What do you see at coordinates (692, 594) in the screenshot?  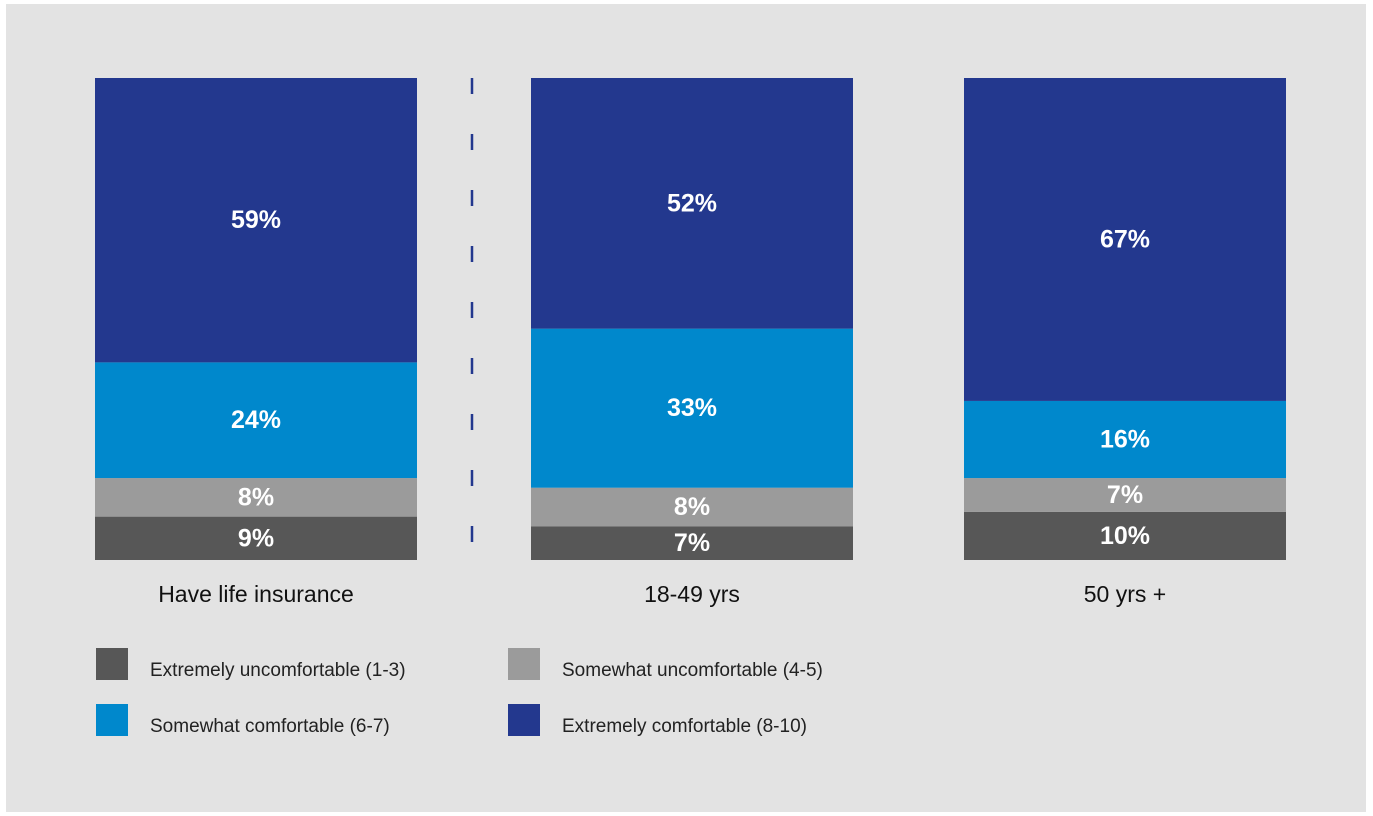 I see `category-label: 18-49 yrs` at bounding box center [692, 594].